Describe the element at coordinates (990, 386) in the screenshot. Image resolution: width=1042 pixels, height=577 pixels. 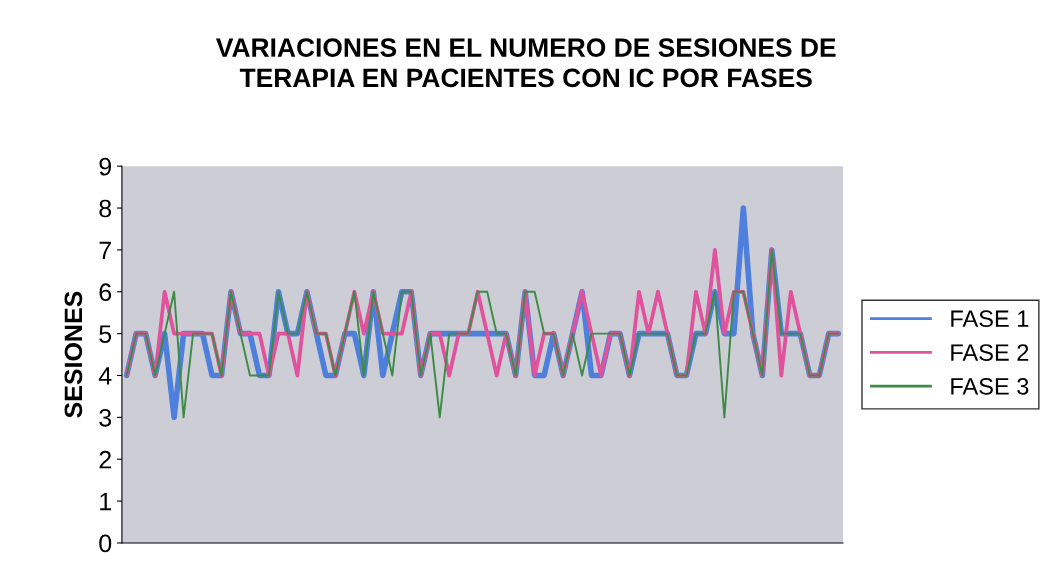
I see `legend-label: FASE 3` at that location.